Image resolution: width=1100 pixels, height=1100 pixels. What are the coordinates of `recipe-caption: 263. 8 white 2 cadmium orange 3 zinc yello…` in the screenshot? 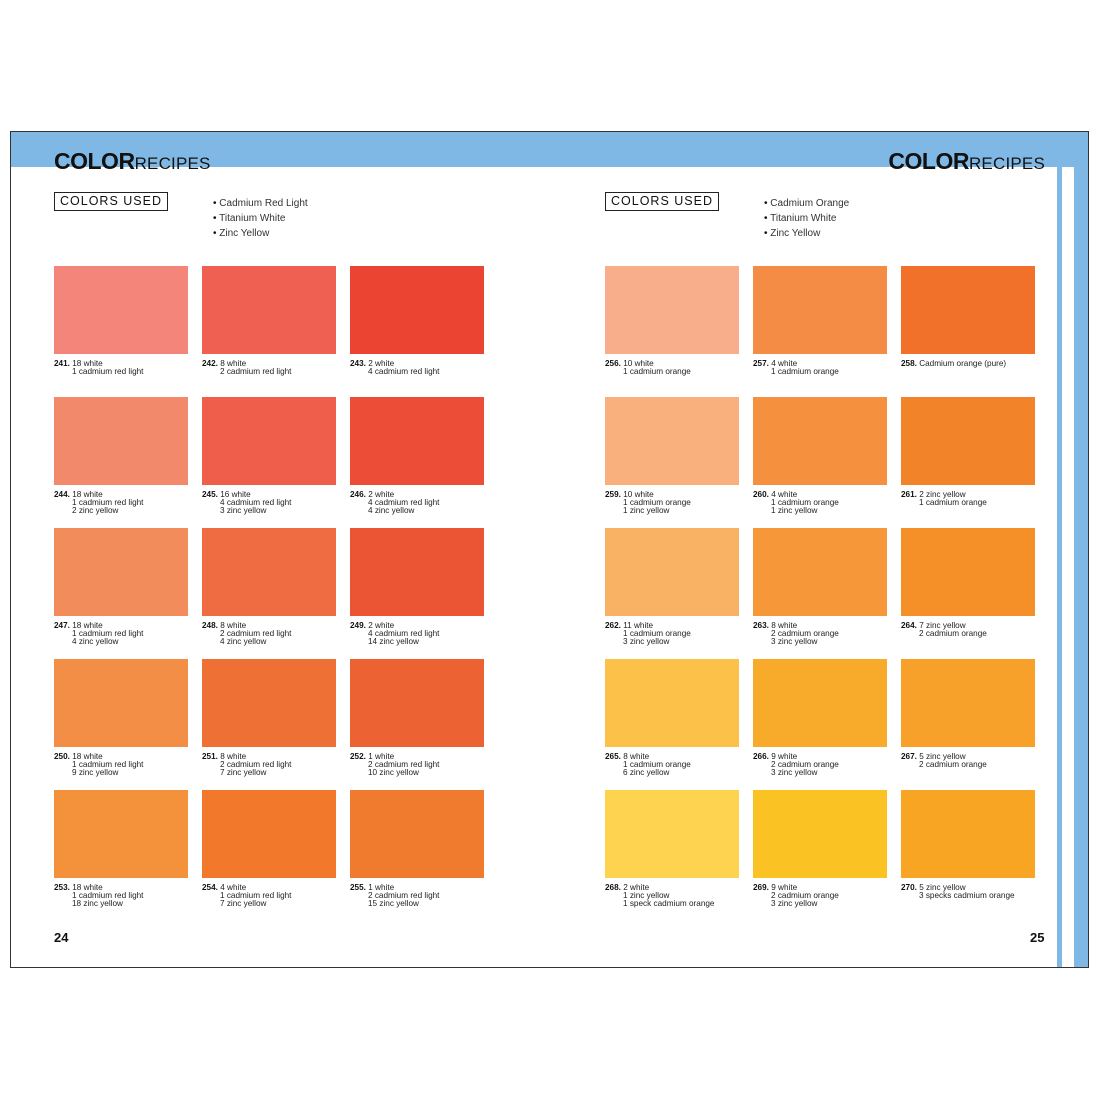 It's located at (820, 634).